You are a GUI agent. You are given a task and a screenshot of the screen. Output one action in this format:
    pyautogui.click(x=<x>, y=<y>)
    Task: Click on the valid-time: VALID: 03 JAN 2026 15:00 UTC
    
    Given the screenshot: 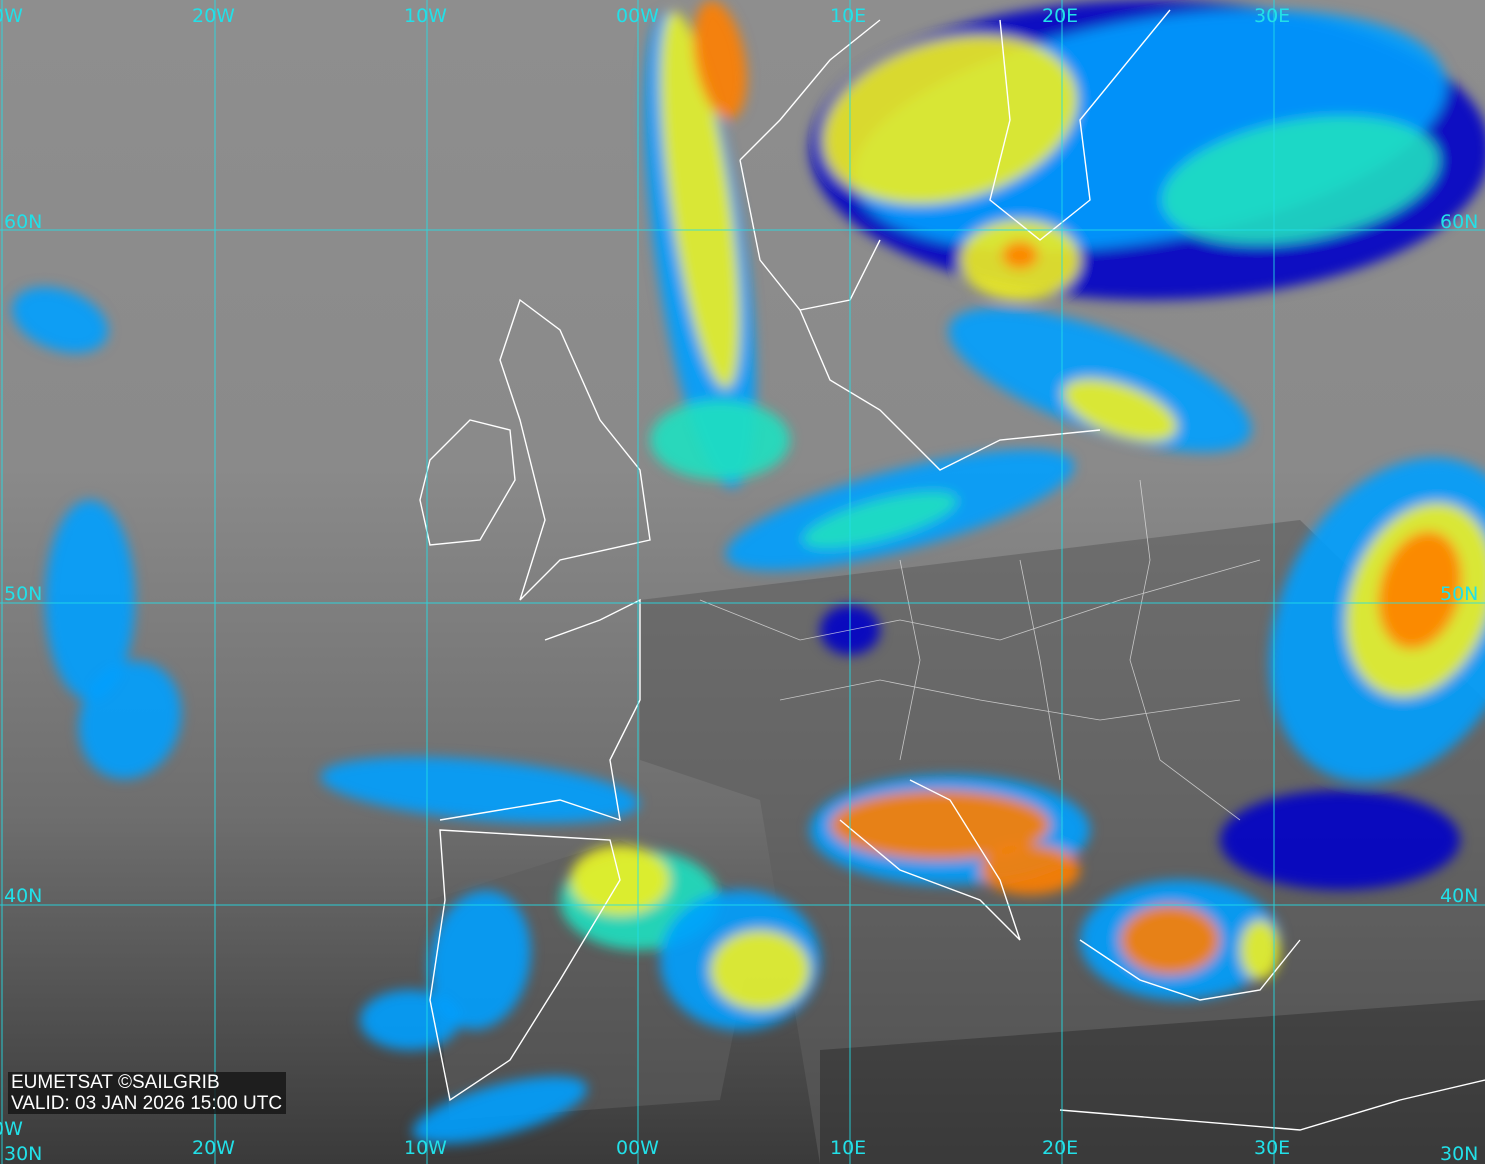 What is the action you would take?
    pyautogui.click(x=147, y=1103)
    